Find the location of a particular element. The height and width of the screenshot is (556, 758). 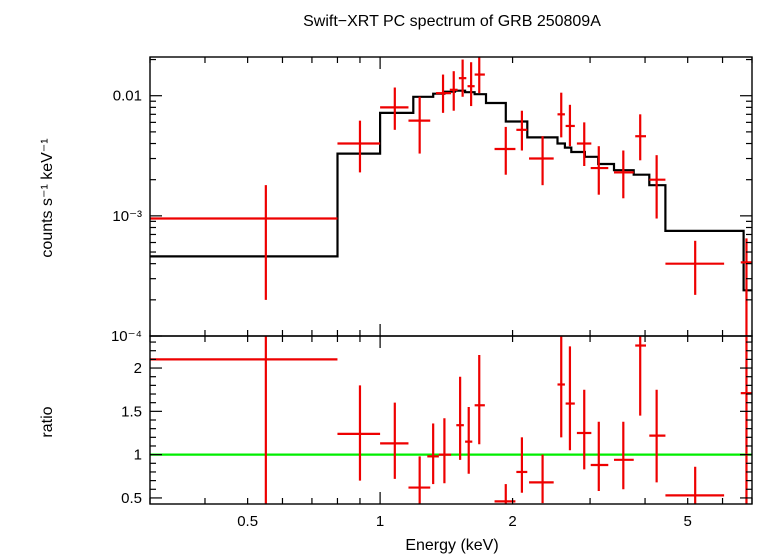

spectrum-ytick-label: 10⁻⁴ is located at coordinates (126, 336).